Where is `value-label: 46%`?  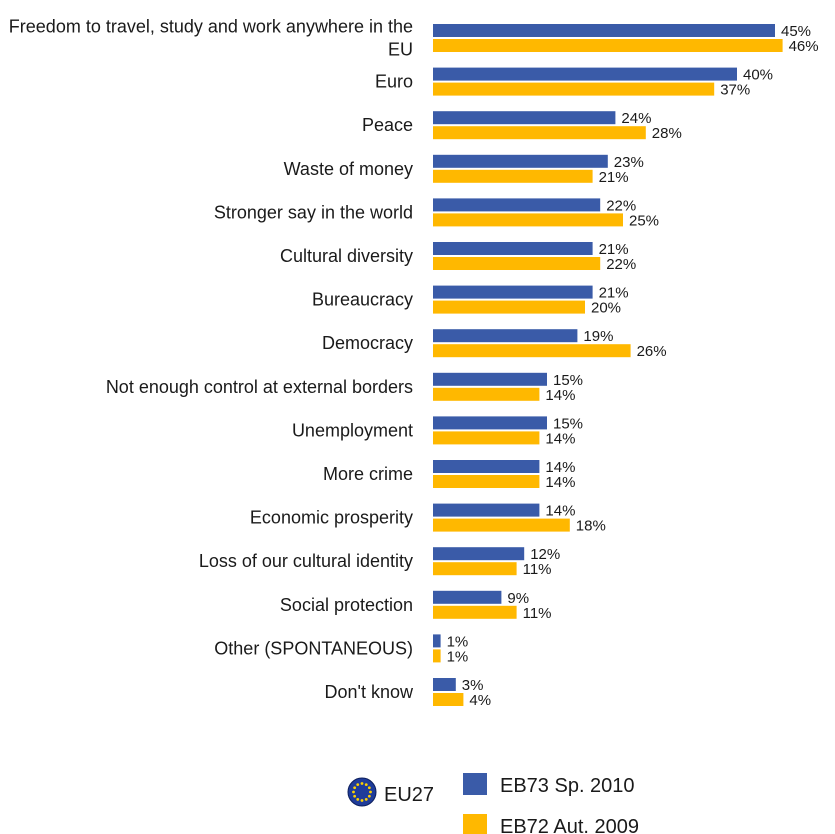
value-label: 46% is located at coordinates (804, 46).